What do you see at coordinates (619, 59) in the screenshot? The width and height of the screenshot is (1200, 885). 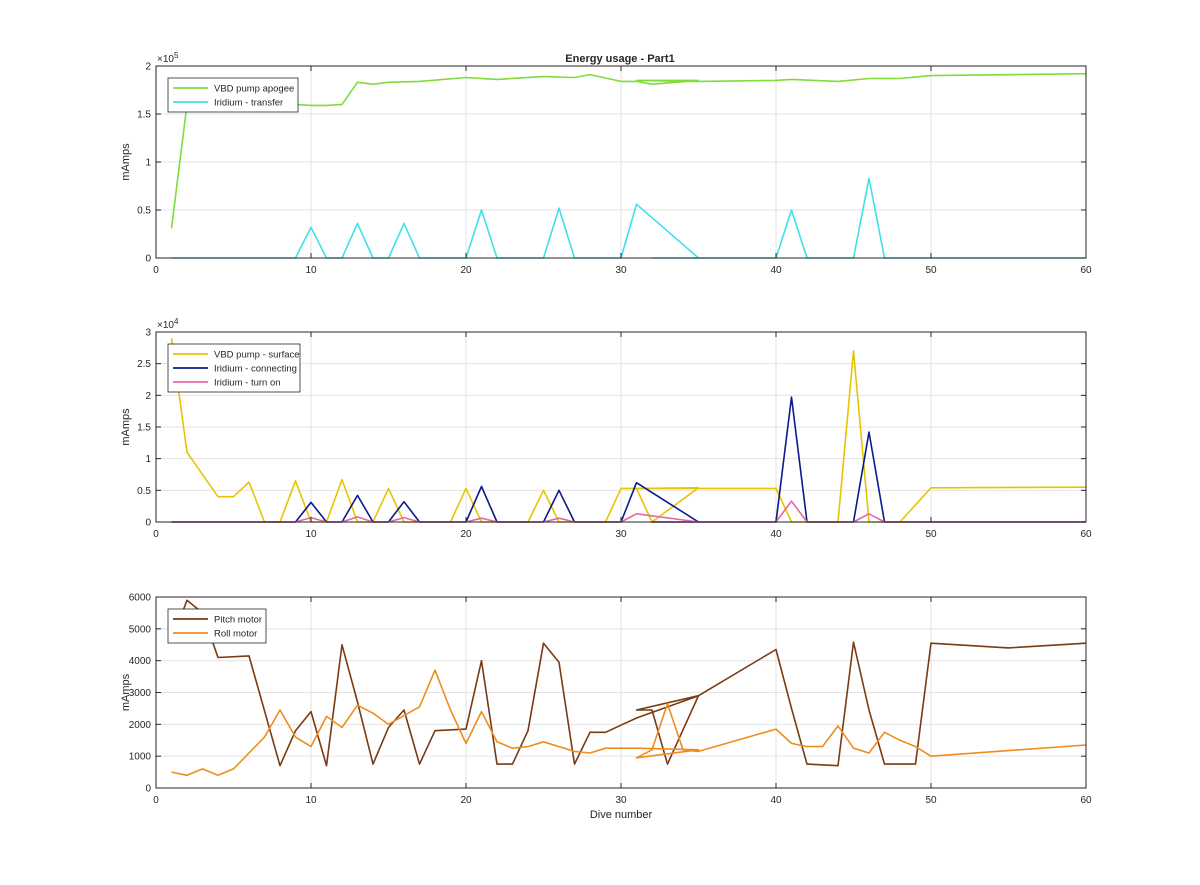 I see `figure-title: Energy usage - Part1` at bounding box center [619, 59].